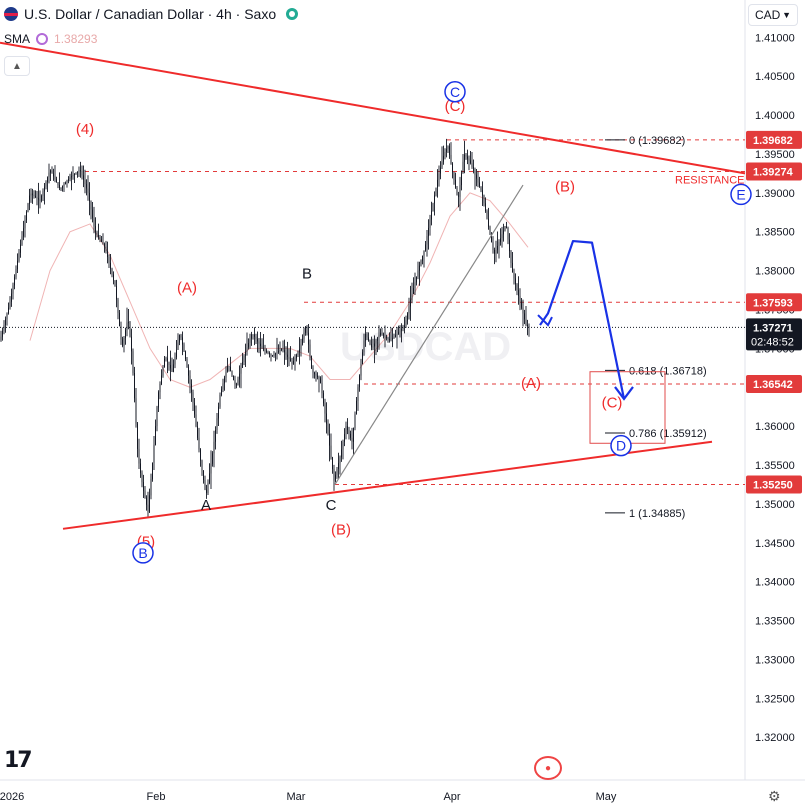 The height and width of the screenshot is (808, 805). Describe the element at coordinates (775, 38) in the screenshot. I see `price-tick-0: 1.41000` at that location.